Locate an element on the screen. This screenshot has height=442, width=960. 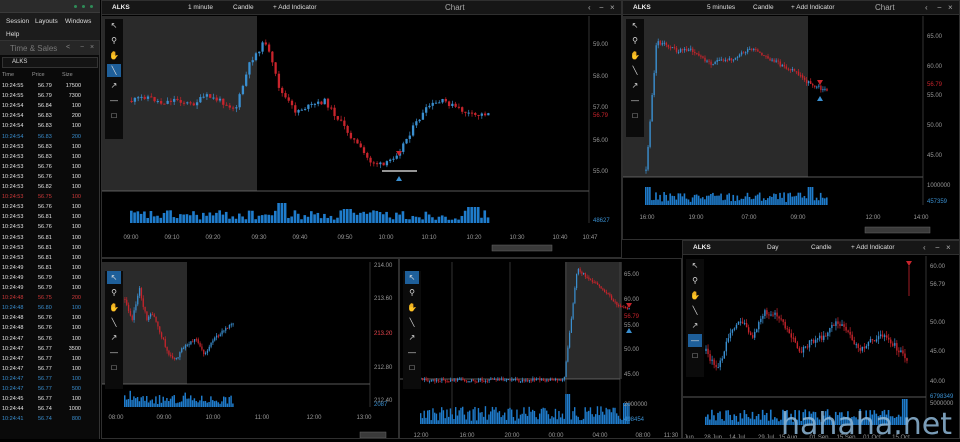
table-row: 10:24:45 56.77 100 is located at coordinates (49, 399).